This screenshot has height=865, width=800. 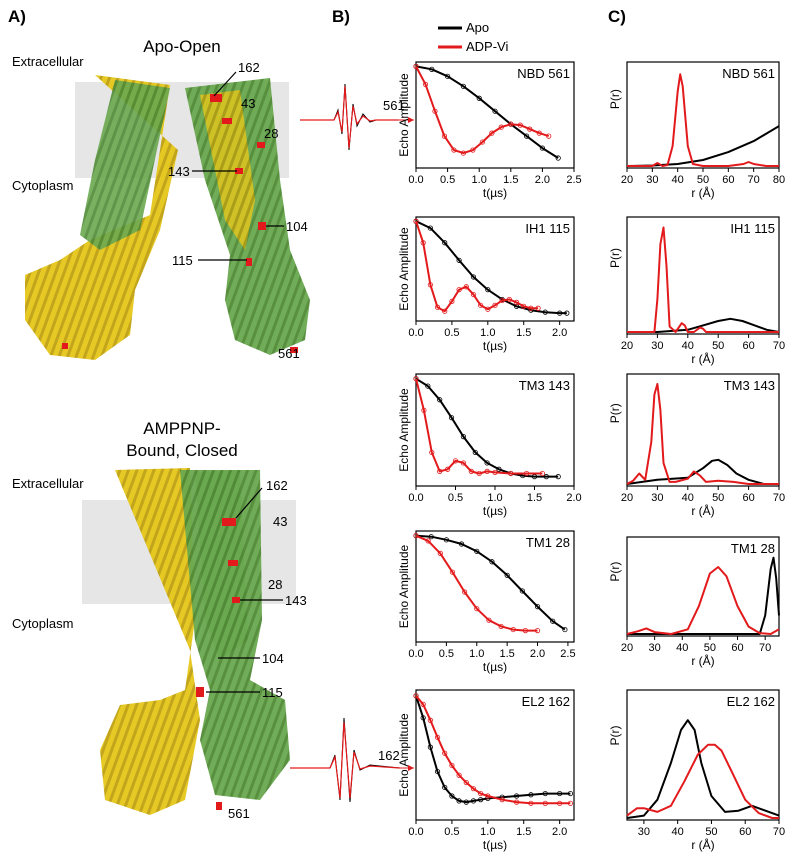 What do you see at coordinates (277, 485) in the screenshot?
I see `amppnp-residue-162: 162` at bounding box center [277, 485].